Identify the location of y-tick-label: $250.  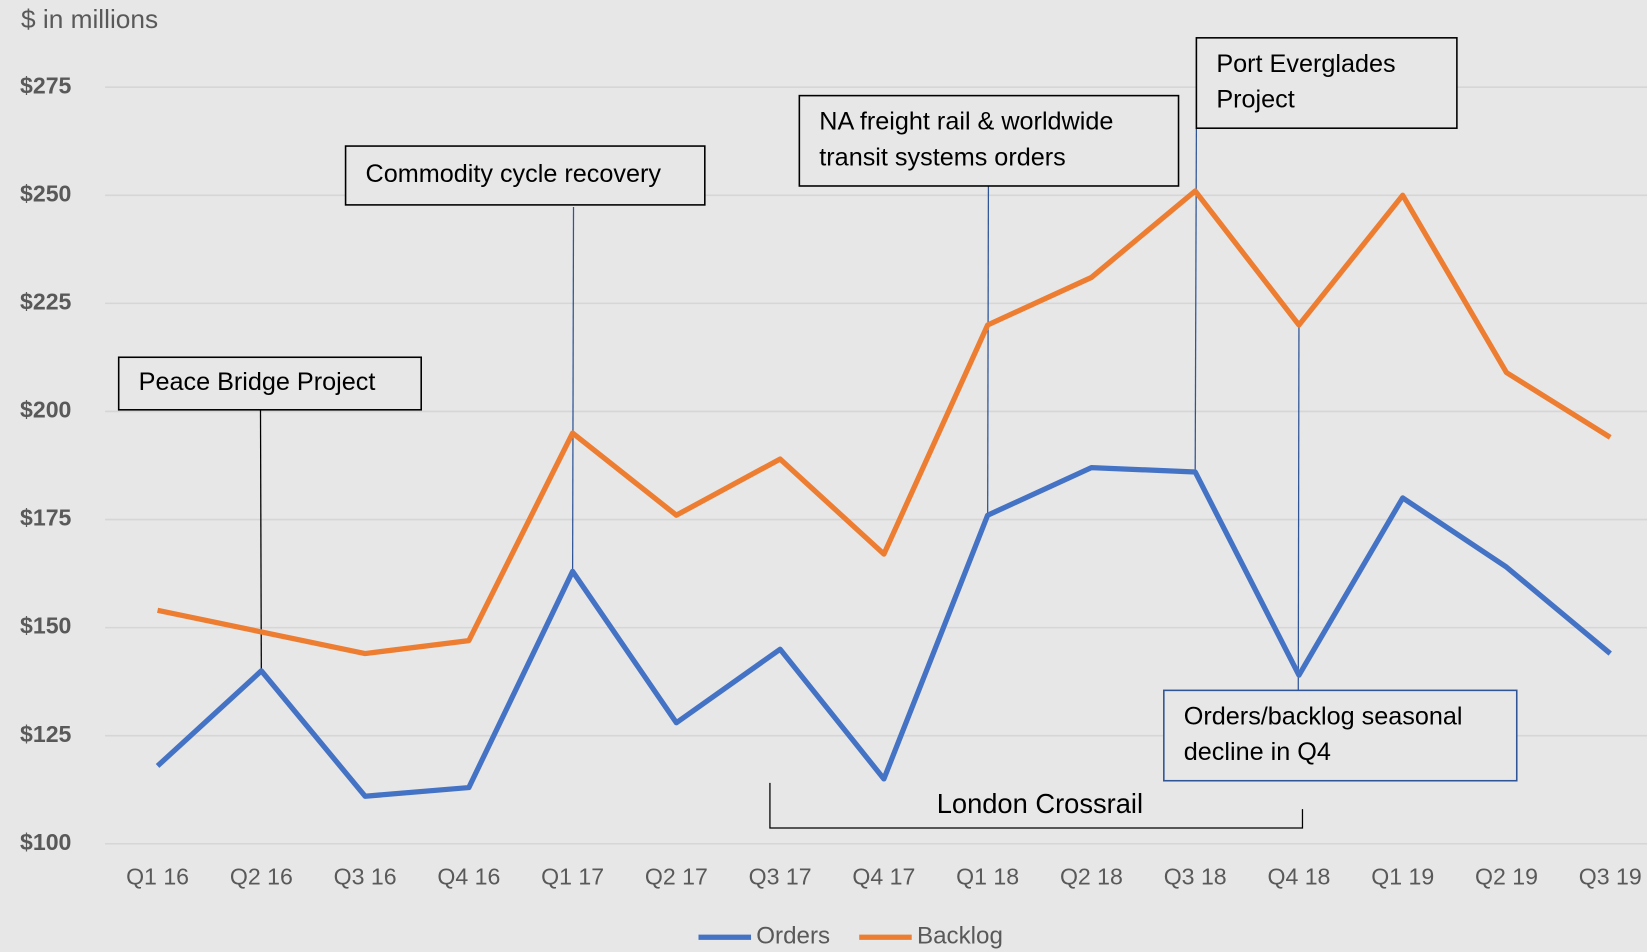
(45, 193).